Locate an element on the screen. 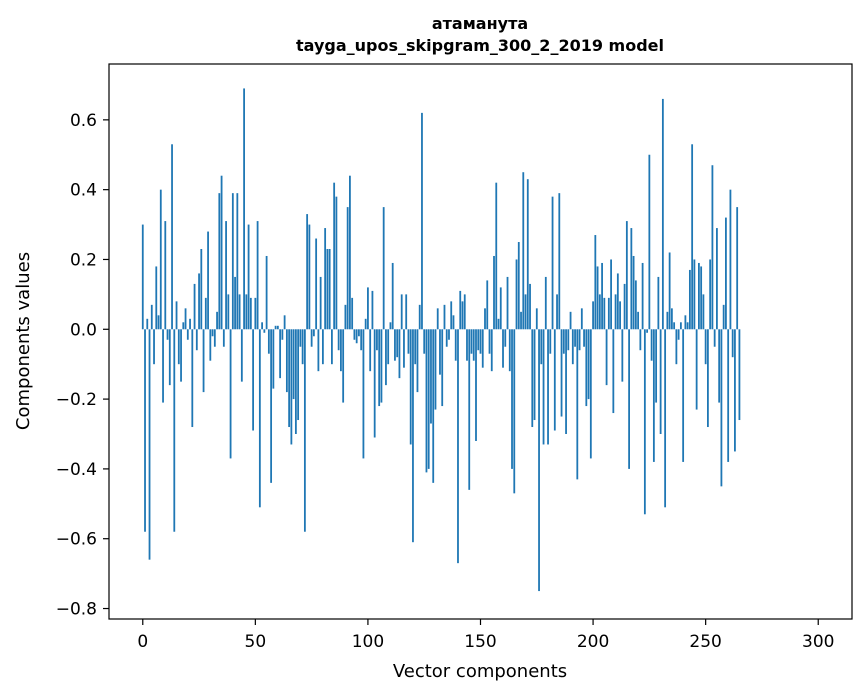 The image size is (867, 696). y-tick-label: −0.4 is located at coordinates (76, 470).